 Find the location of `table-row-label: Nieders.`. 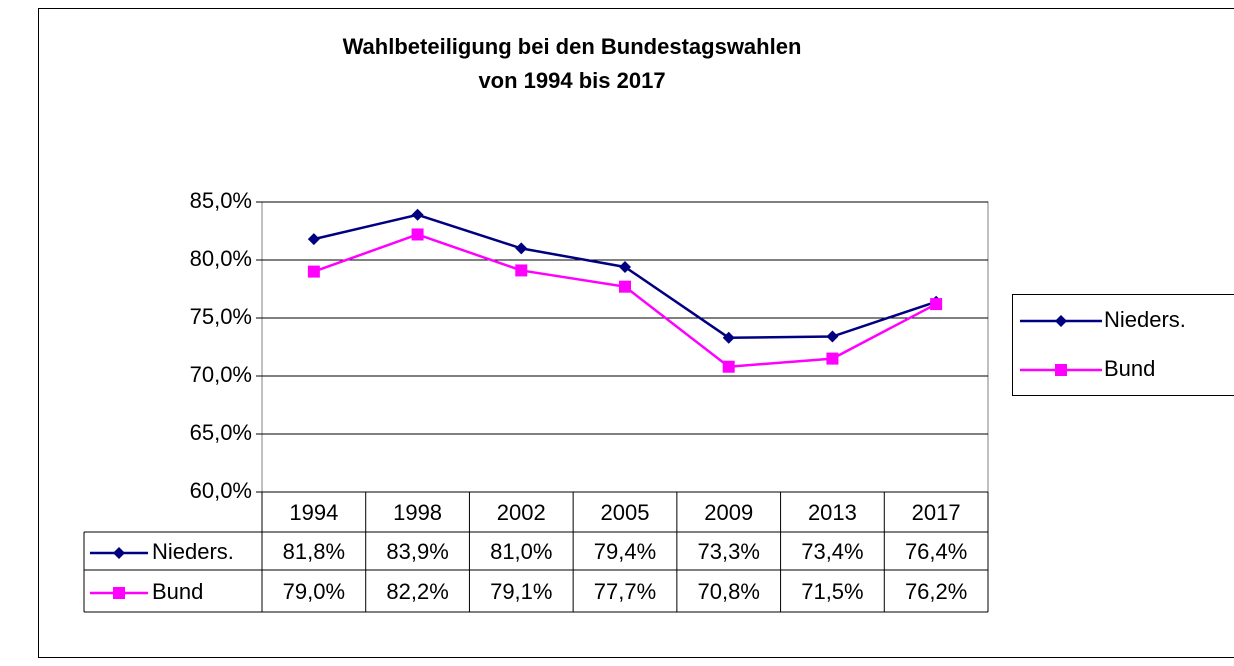

table-row-label: Nieders. is located at coordinates (193, 551).